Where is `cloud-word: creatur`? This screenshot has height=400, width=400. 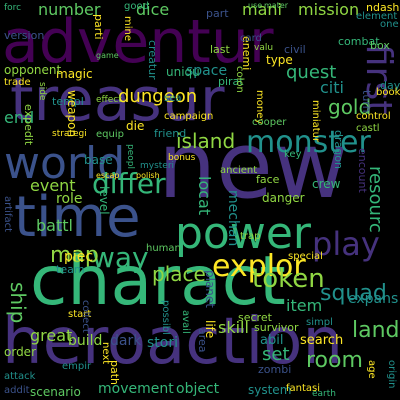 cloud-word: creatur is located at coordinates (152, 60).